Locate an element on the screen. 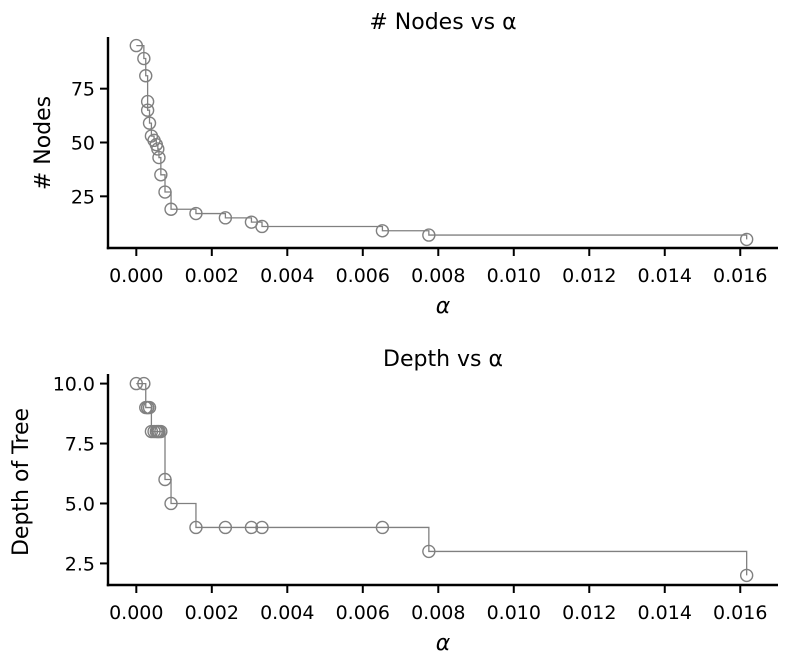  y-tick-label: 25 is located at coordinates (83, 197).